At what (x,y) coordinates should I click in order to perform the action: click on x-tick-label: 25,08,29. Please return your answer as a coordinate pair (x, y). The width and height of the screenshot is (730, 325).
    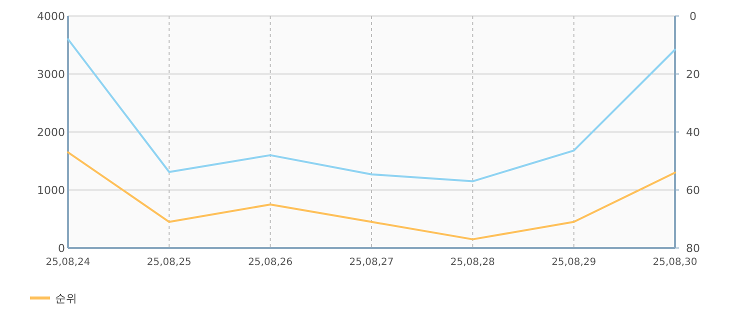
    Looking at the image, I should click on (574, 262).